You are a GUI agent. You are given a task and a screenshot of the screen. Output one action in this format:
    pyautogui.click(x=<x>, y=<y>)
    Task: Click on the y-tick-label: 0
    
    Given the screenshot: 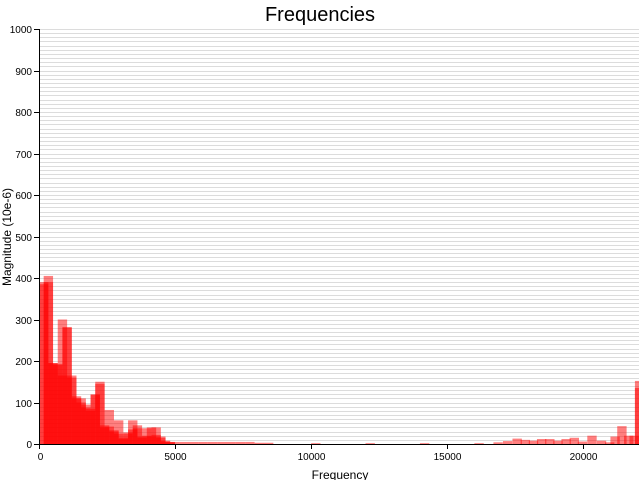 What is the action you would take?
    pyautogui.click(x=29, y=445)
    